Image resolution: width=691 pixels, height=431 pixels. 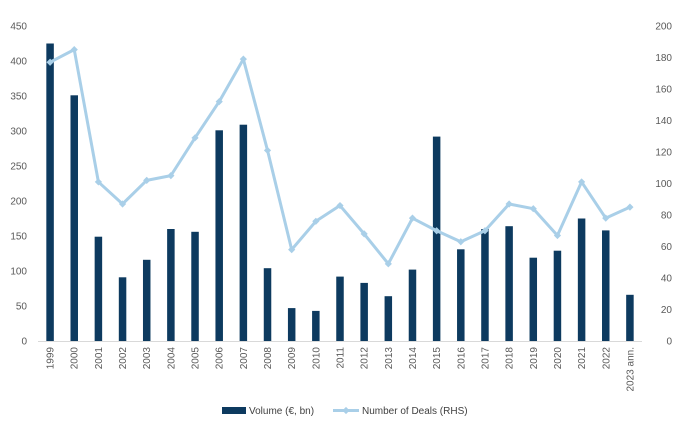 What do you see at coordinates (667, 279) in the screenshot?
I see `right-tick-label: 40` at bounding box center [667, 279].